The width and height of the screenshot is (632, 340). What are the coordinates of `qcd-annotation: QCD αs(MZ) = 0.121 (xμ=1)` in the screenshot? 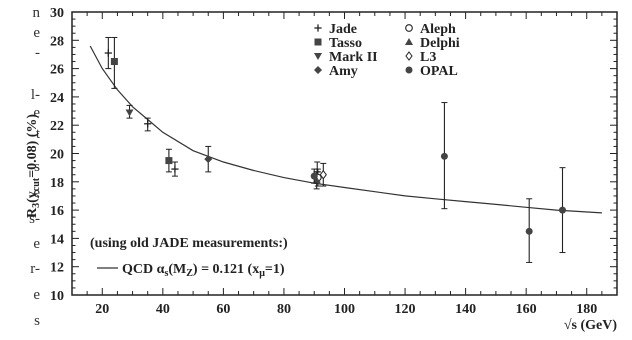 It's located at (203, 270).